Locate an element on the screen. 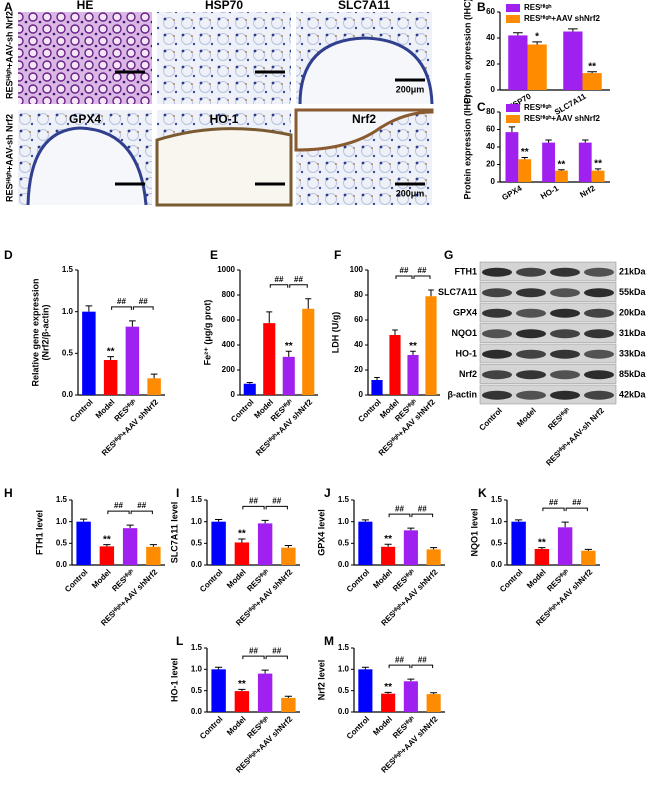 This screenshot has height=785, width=669. kda-label: 33kDa is located at coordinates (633, 354).